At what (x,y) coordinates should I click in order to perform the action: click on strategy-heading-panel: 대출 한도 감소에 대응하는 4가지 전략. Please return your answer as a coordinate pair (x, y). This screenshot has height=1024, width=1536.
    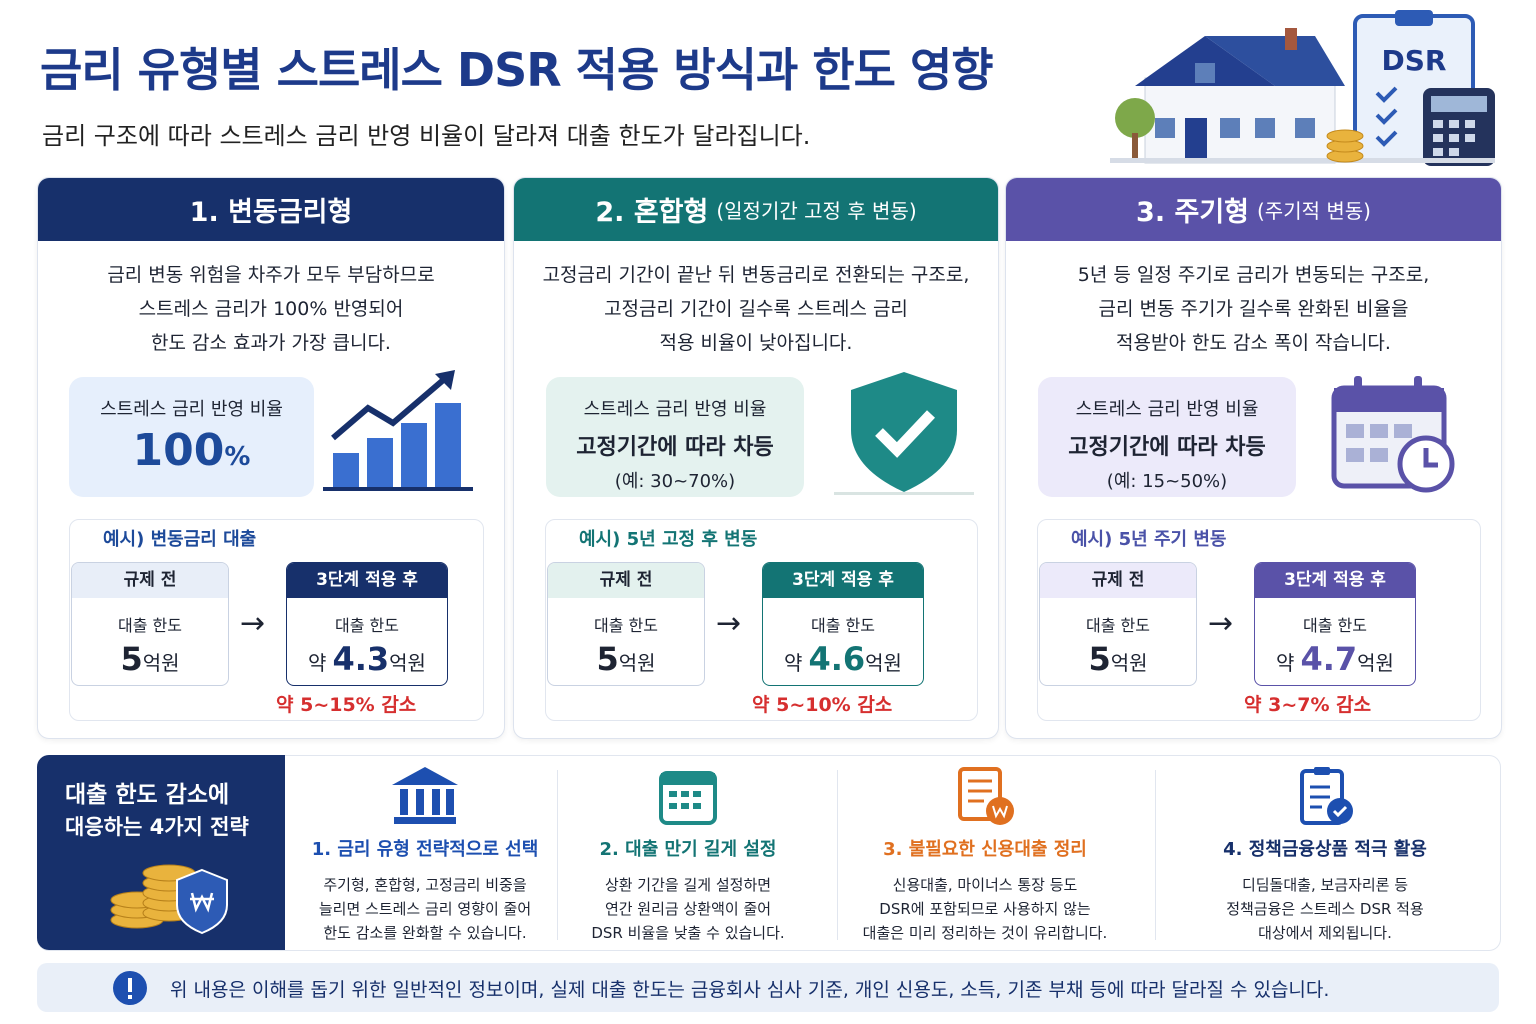
    Looking at the image, I should click on (161, 852).